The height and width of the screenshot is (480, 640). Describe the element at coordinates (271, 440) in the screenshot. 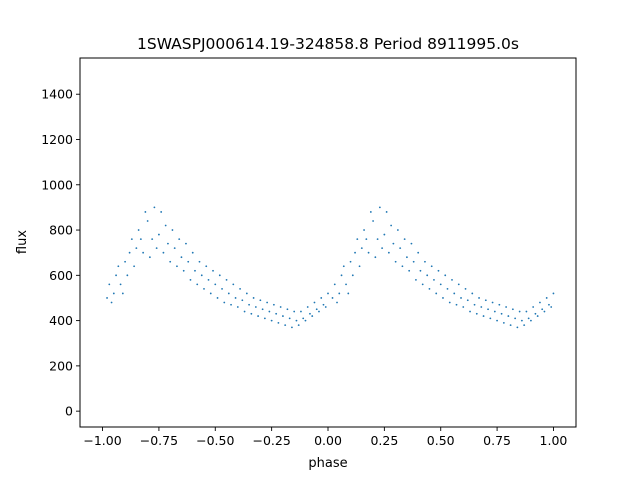

I see `x-tick-label: −0.25` at that location.